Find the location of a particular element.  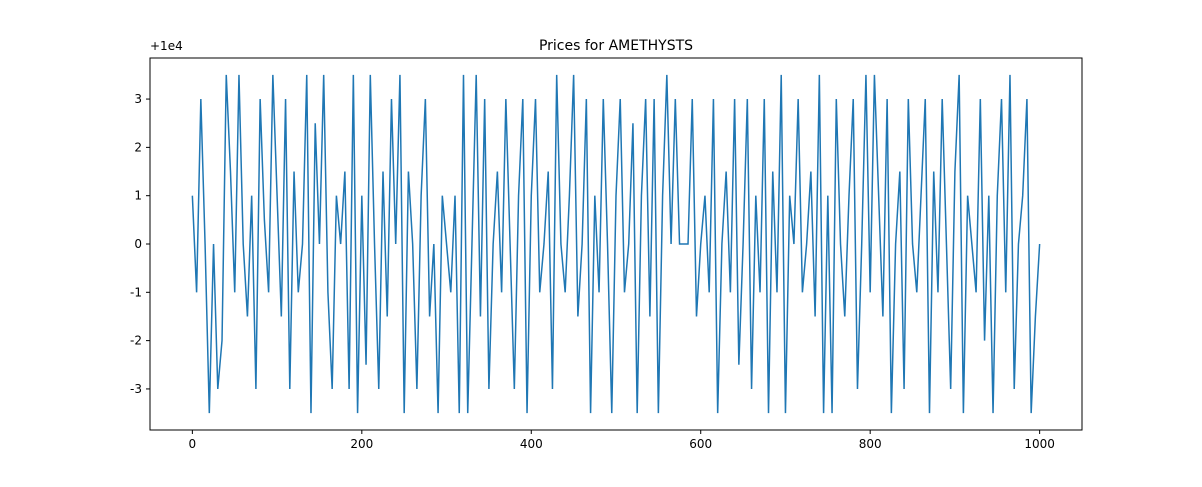

y-tick-label: 0 is located at coordinates (138, 244).